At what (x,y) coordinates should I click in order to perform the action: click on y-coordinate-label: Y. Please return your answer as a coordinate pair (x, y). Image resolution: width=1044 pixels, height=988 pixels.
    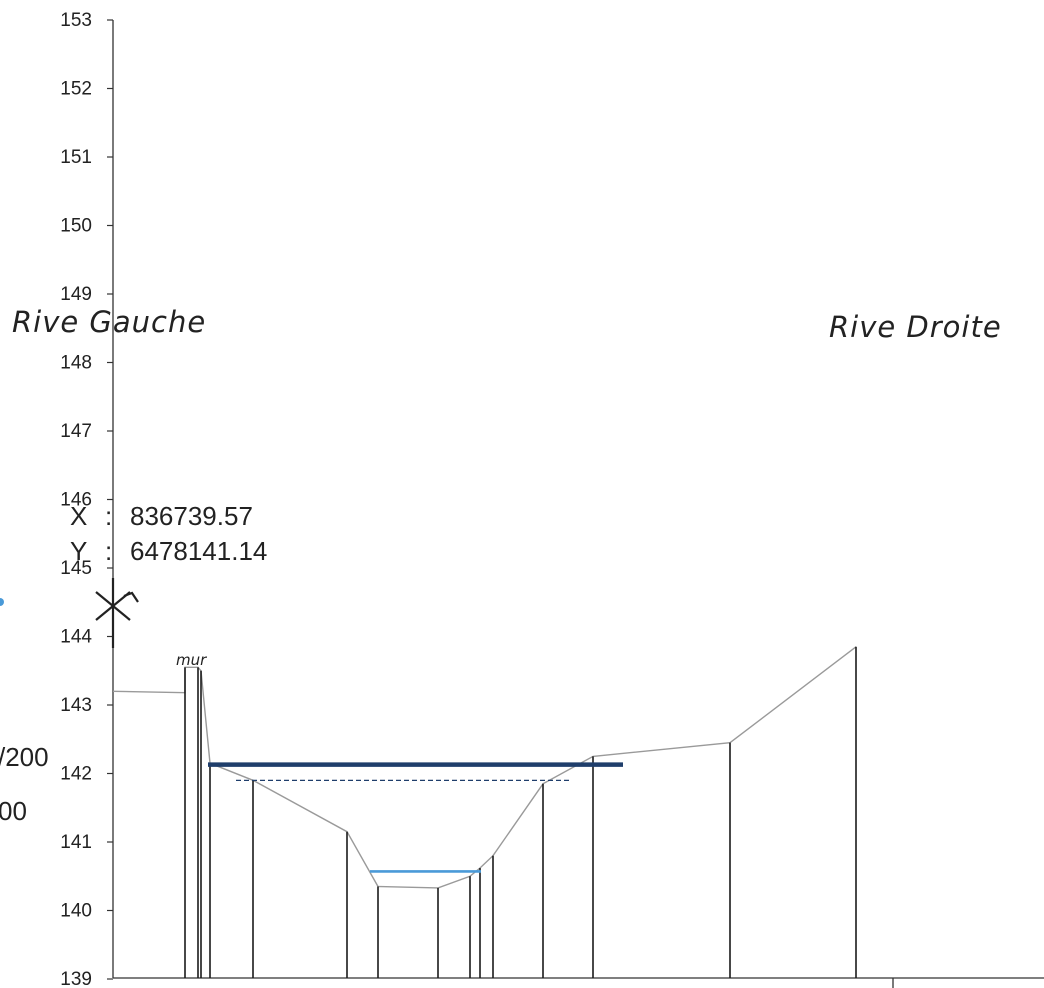
    Looking at the image, I should click on (78, 551).